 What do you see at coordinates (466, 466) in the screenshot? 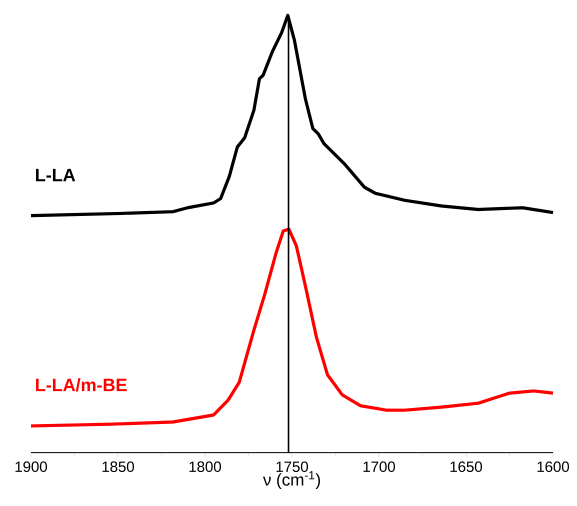
I see `x-tick-label: 1650` at bounding box center [466, 466].